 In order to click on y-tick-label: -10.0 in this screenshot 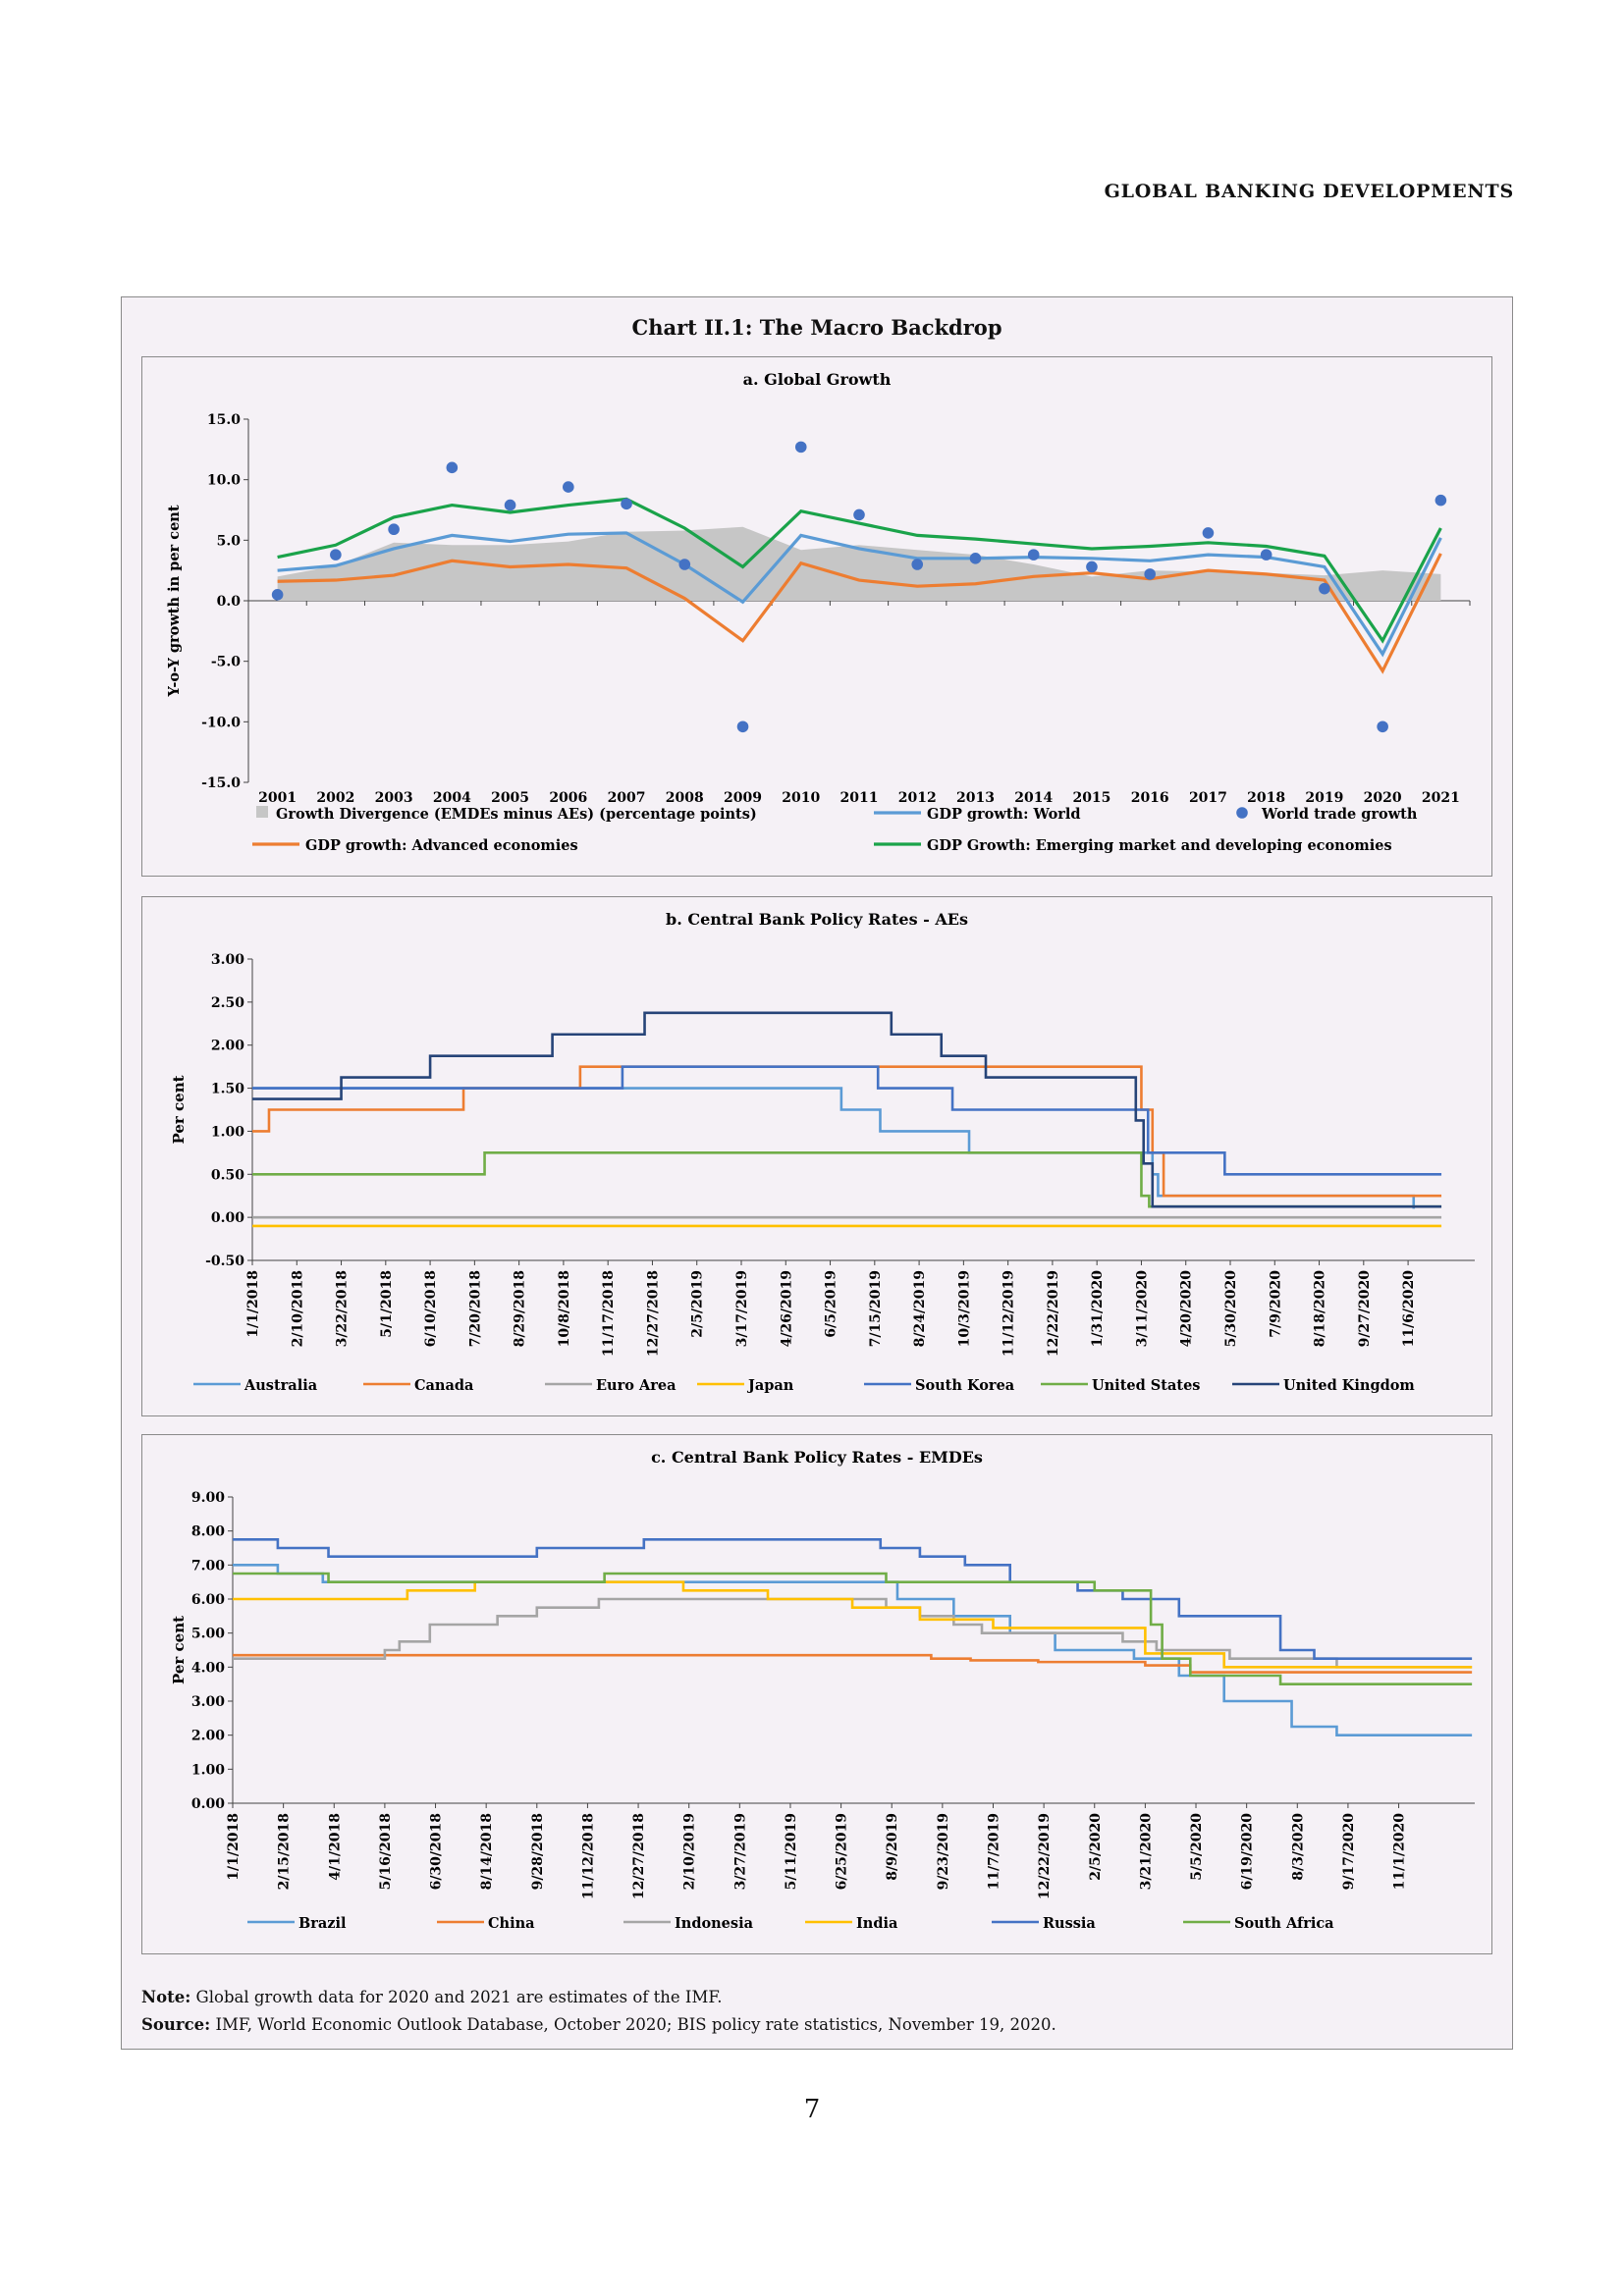, I will do `click(221, 723)`.